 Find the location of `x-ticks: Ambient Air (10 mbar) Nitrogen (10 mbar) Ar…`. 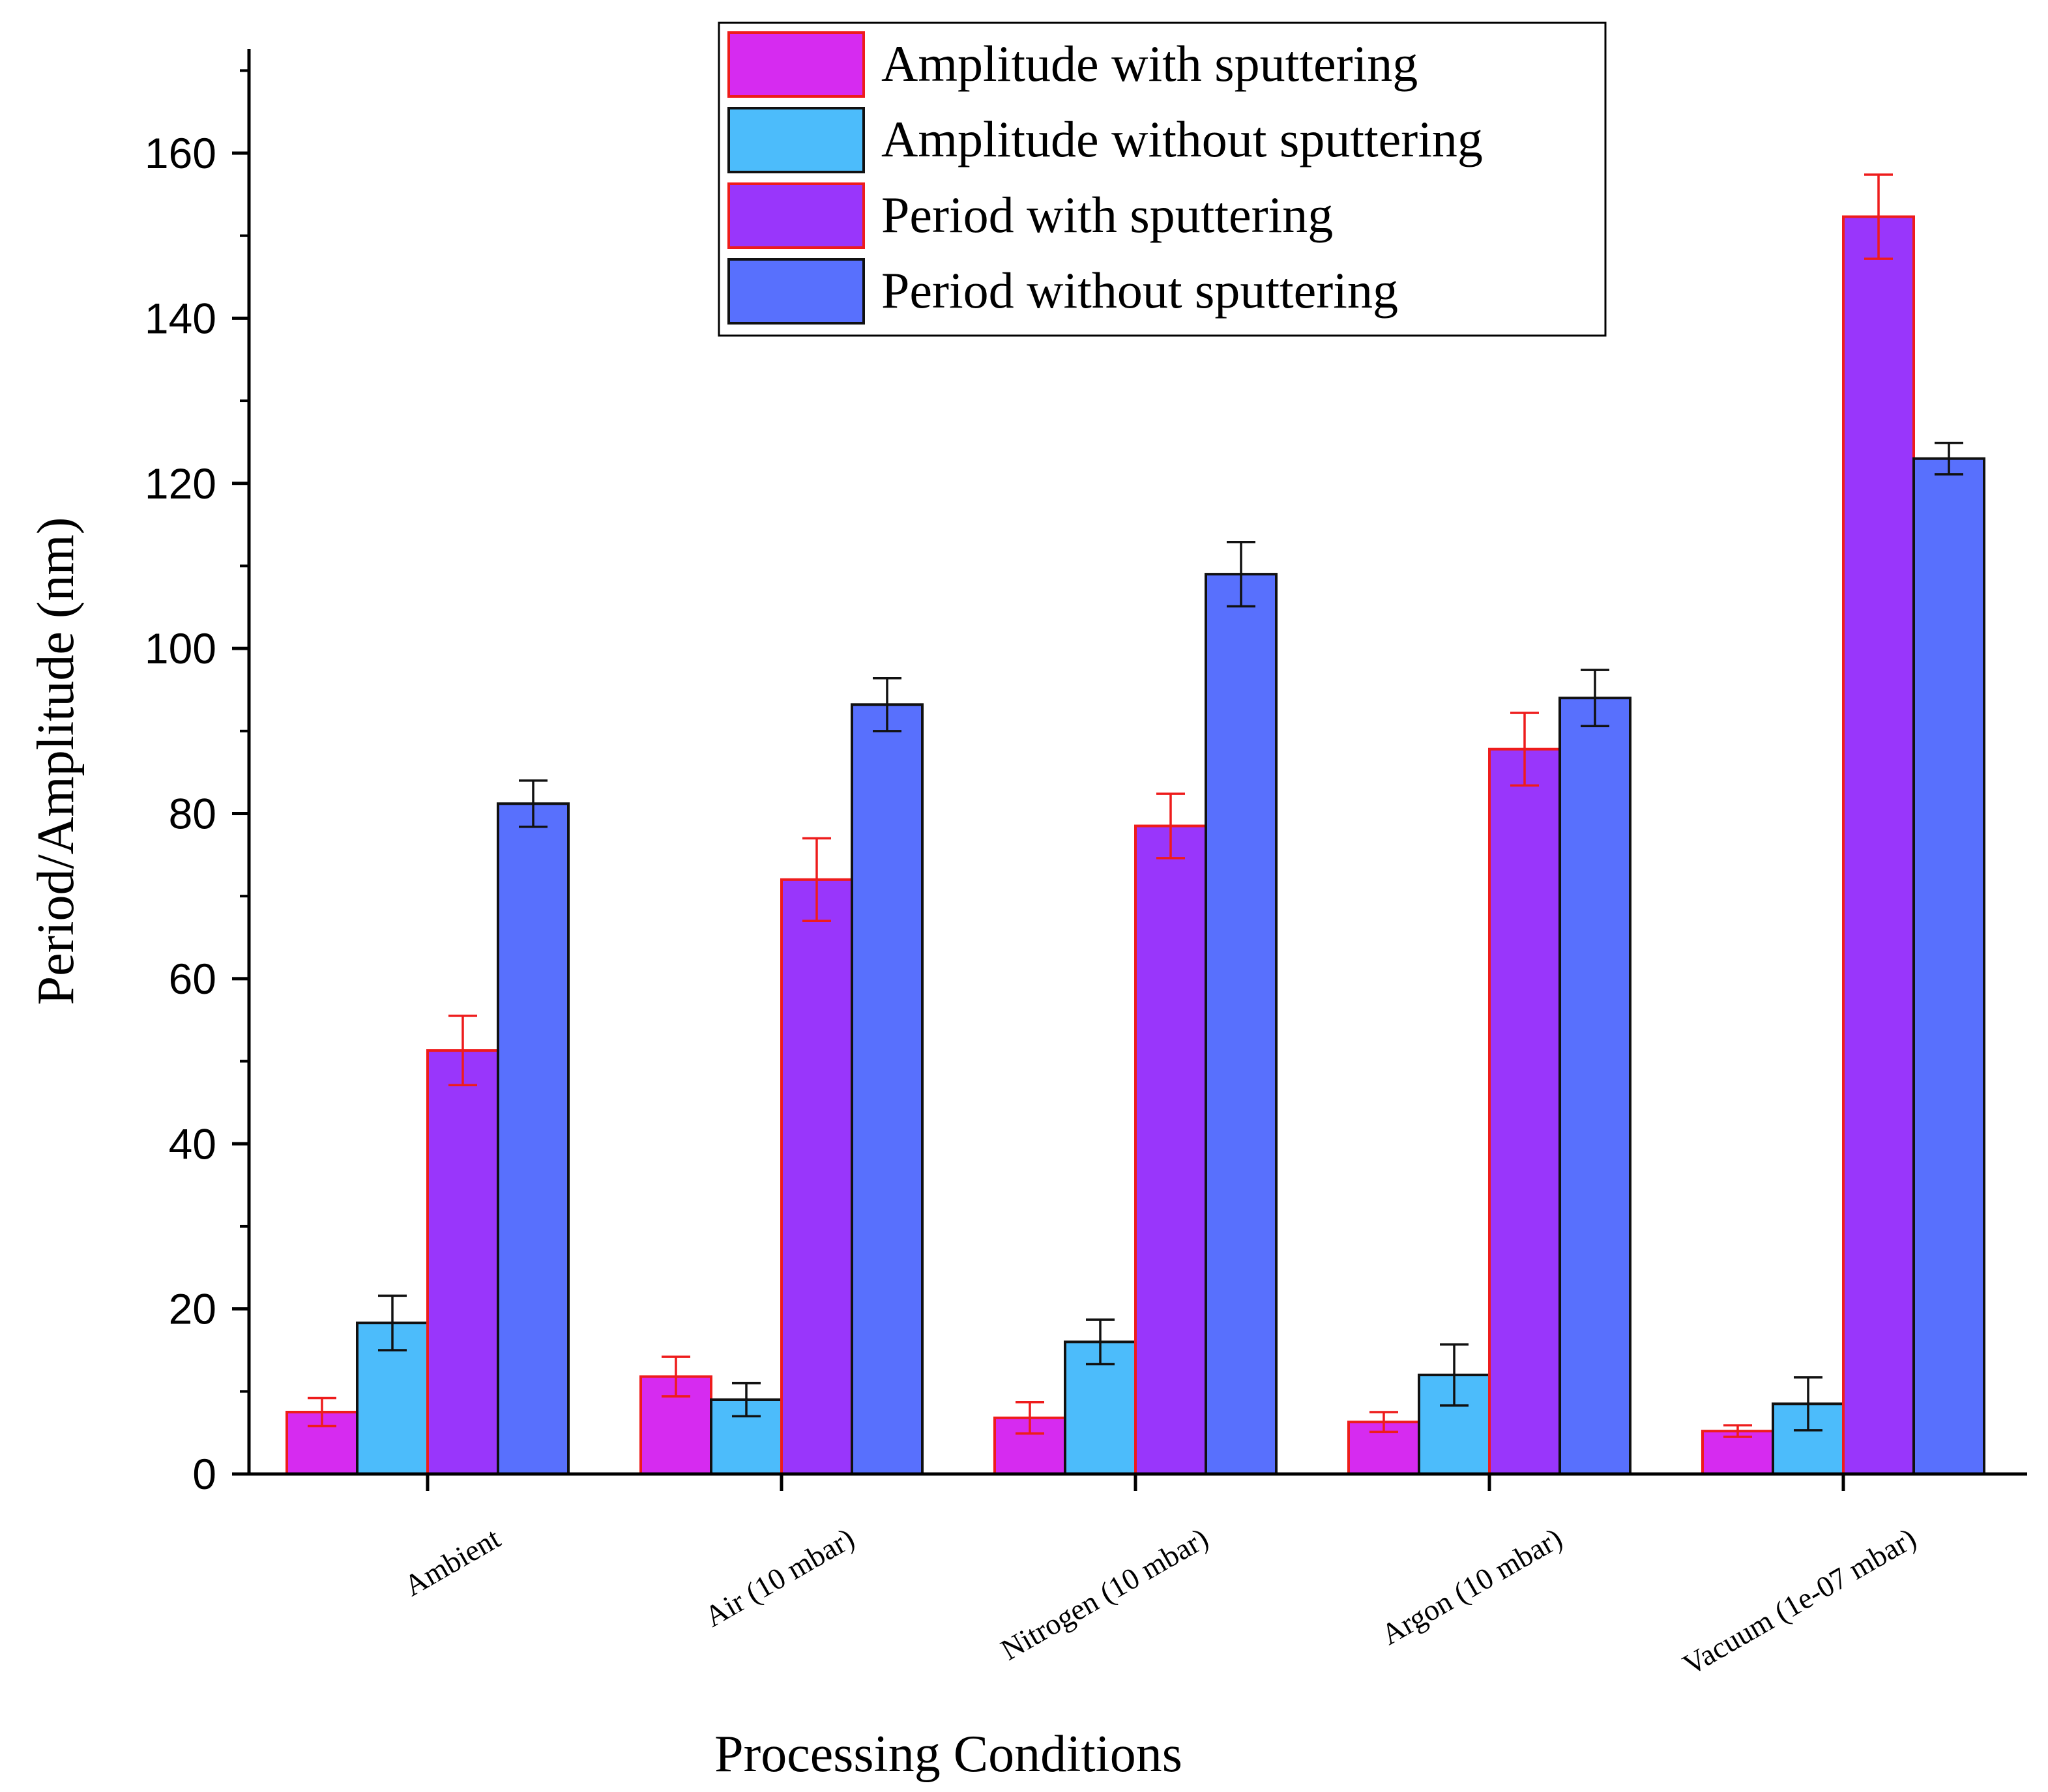

x-ticks: Ambient Air (10 mbar) Nitrogen (10 mbar) Ar… is located at coordinates (1160, 1577).